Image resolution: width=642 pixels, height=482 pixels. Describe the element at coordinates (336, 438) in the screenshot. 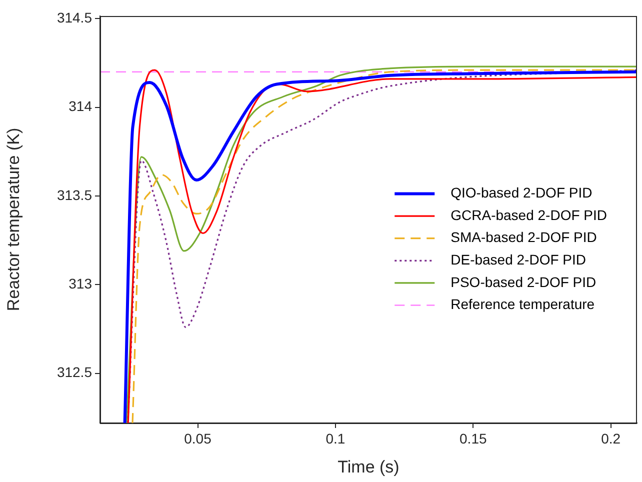

I see `x-tick-label: 0.1` at that location.